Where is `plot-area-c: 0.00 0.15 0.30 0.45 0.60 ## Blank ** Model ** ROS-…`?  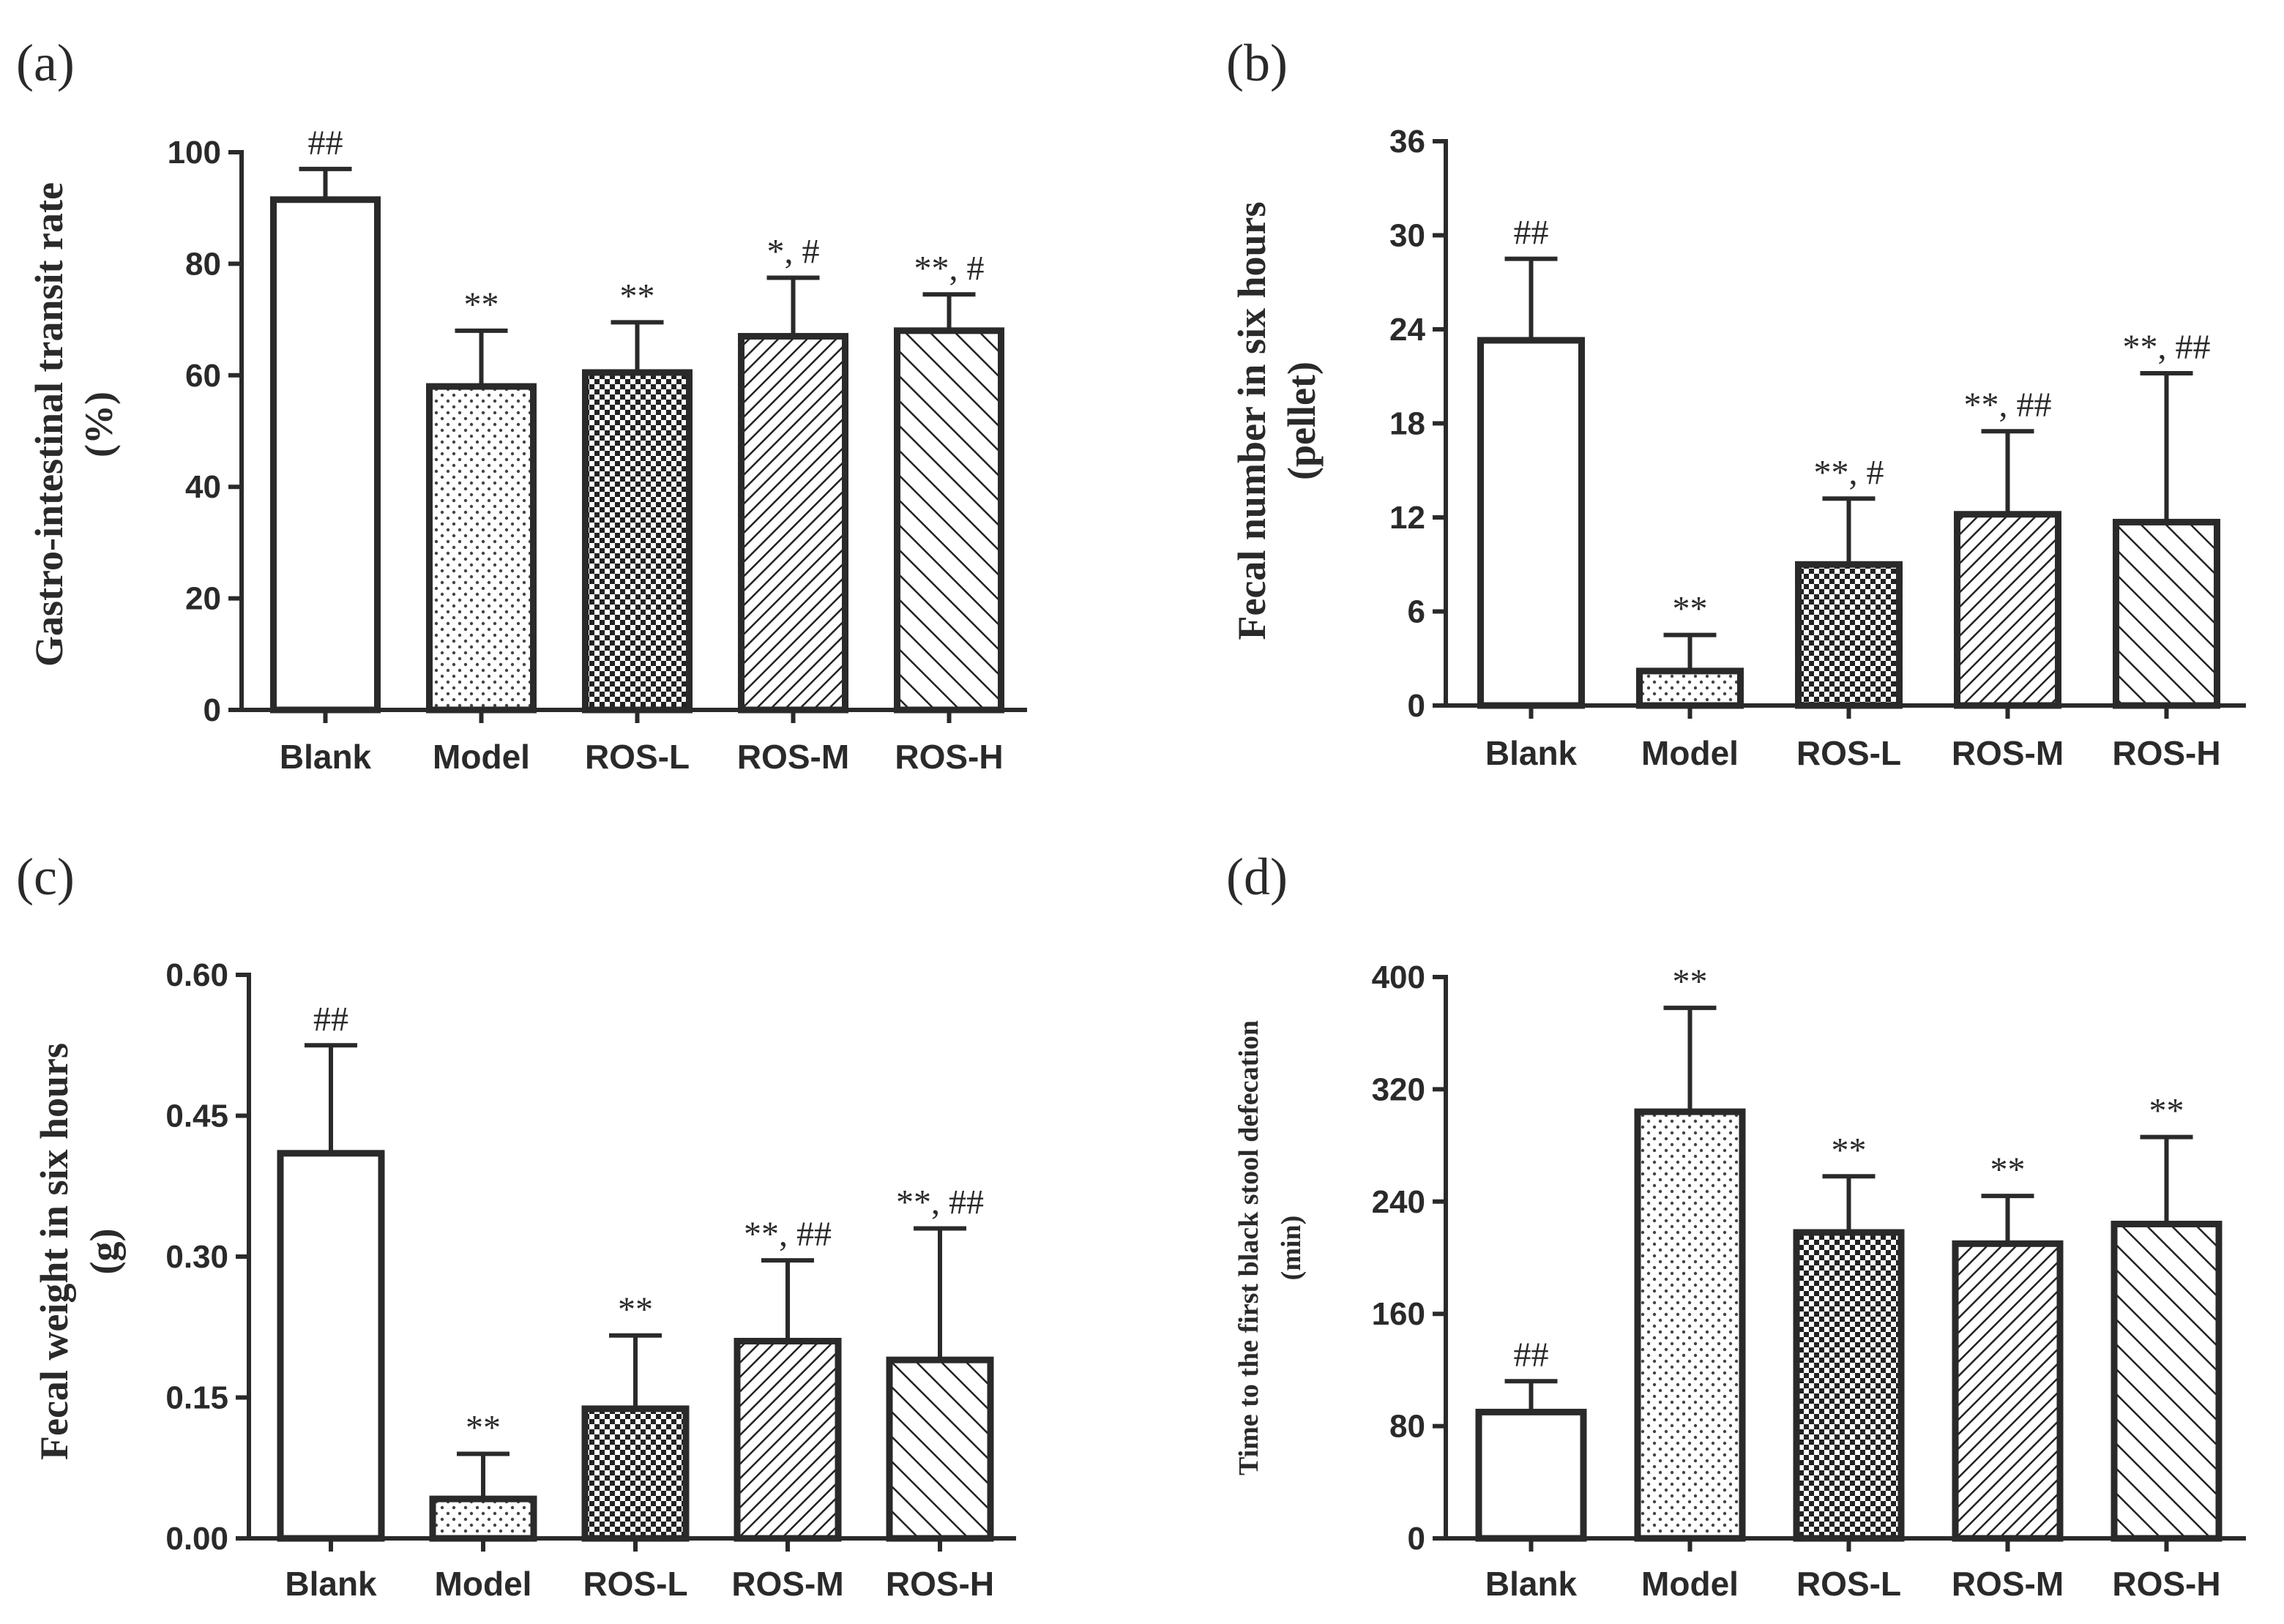 plot-area-c: 0.00 0.15 0.30 0.45 0.60 ## Blank ** Model ** ROS-… is located at coordinates (590, 1280).